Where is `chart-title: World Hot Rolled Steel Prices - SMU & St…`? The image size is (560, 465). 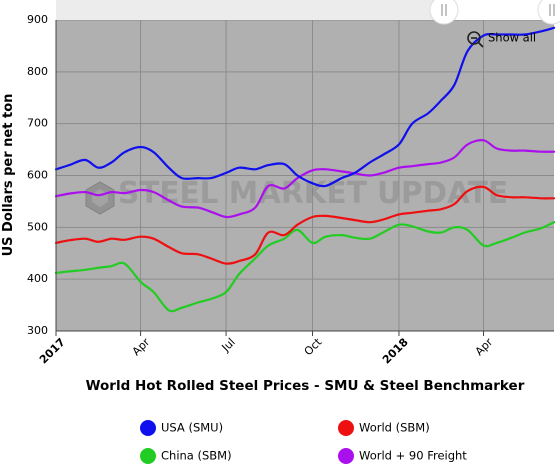
chart-title: World Hot Rolled Steel Prices - SMU & St… is located at coordinates (305, 386).